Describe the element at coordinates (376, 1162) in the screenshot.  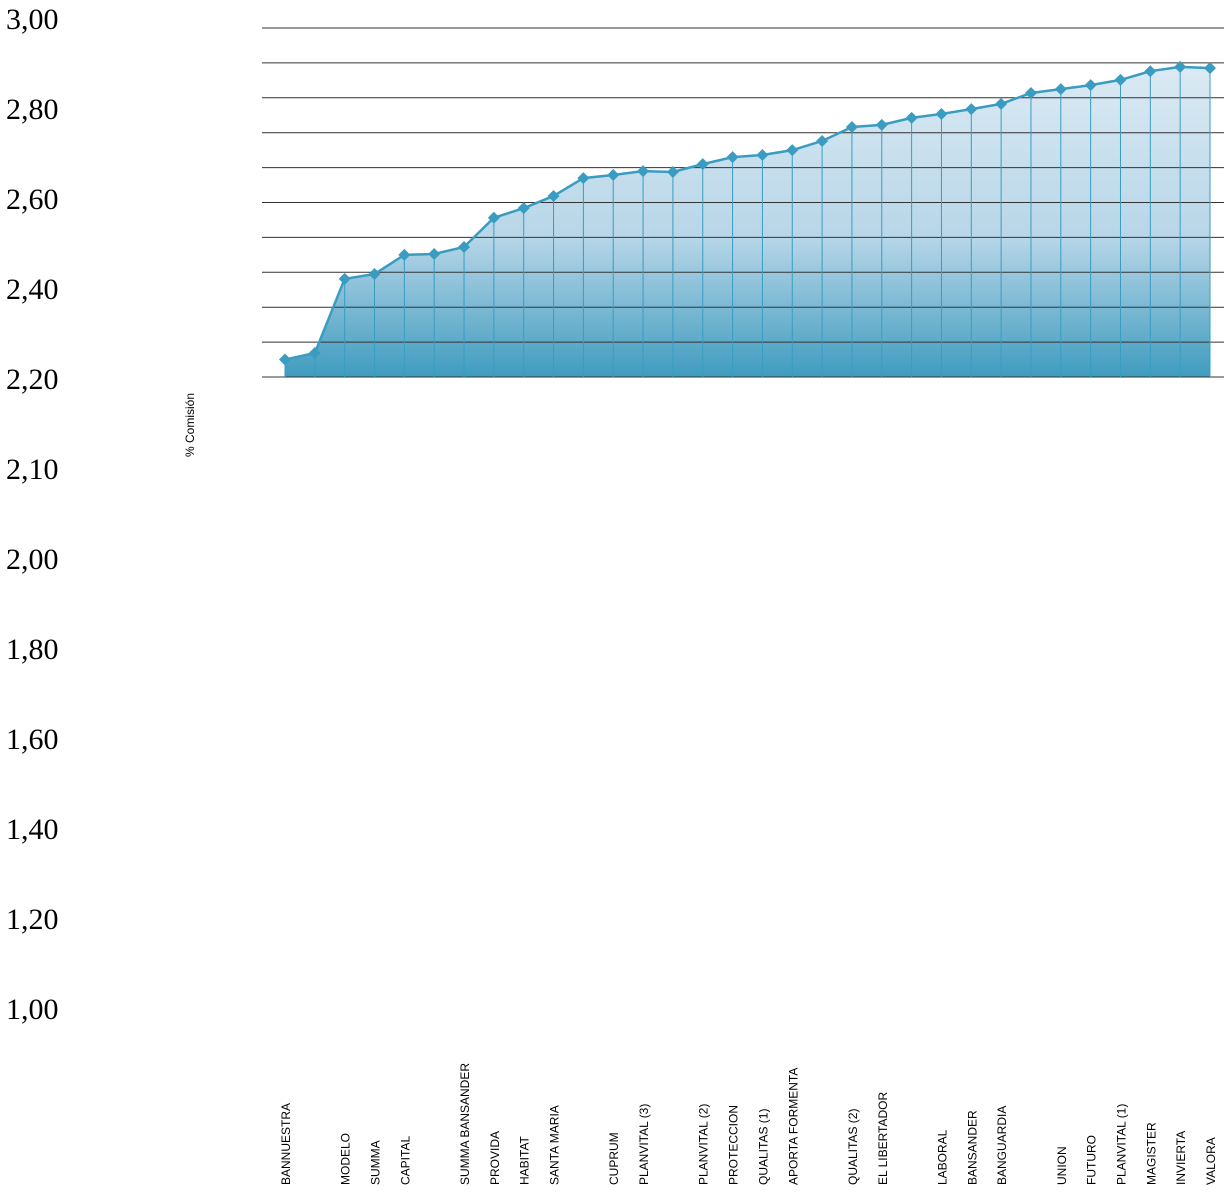
I see `x-tick-label: SUMMA` at that location.